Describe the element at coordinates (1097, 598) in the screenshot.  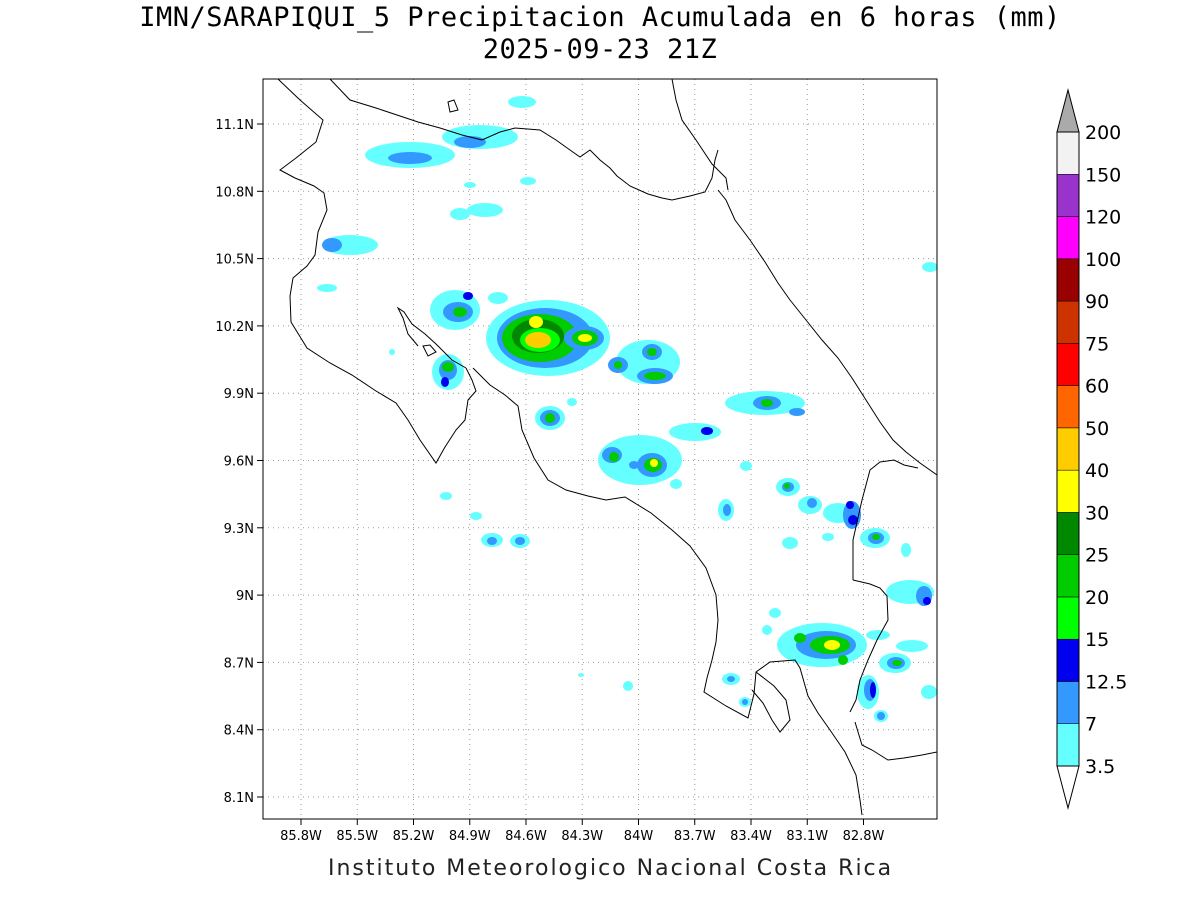
I see `colorbar-level-label: 20` at that location.